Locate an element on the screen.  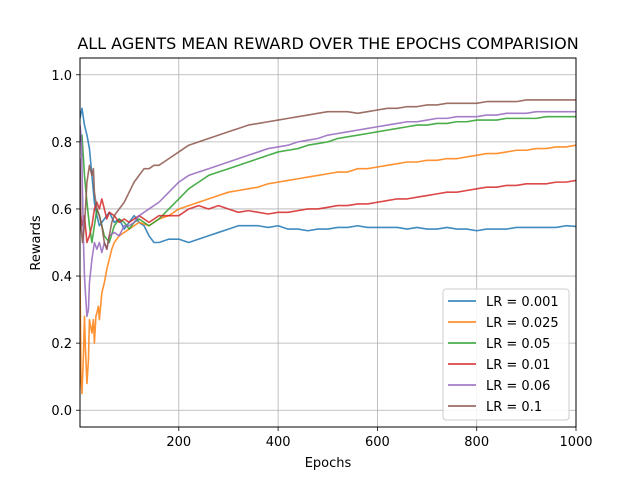
legend-label: LR = 0.01 is located at coordinates (518, 365).